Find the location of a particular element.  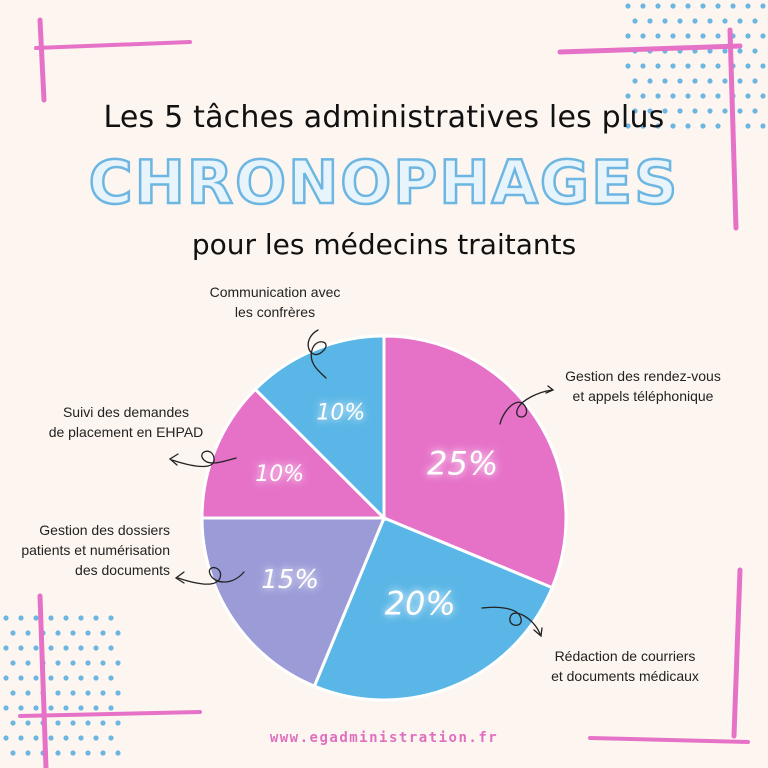

footer-url: www.egadministration.fr is located at coordinates (384, 738).